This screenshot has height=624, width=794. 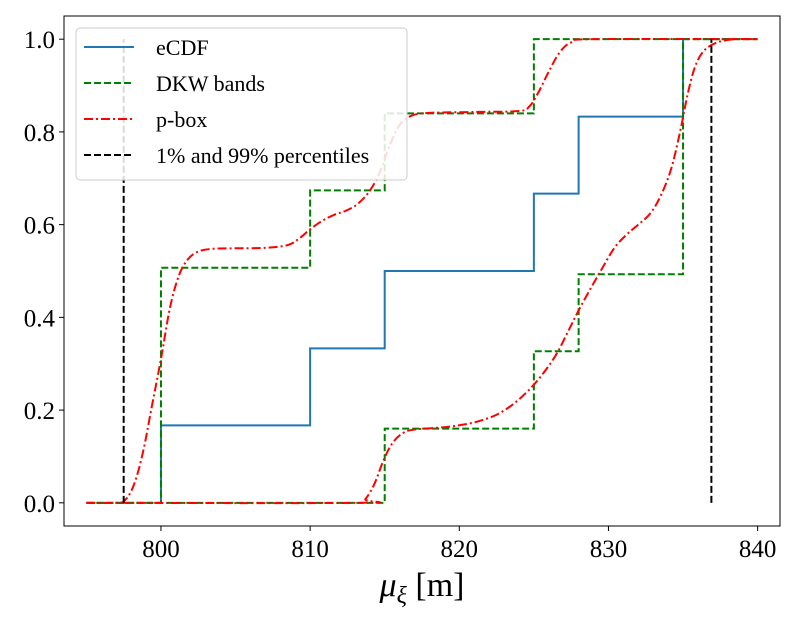 I want to click on x-tick-label: 830, so click(x=609, y=549).